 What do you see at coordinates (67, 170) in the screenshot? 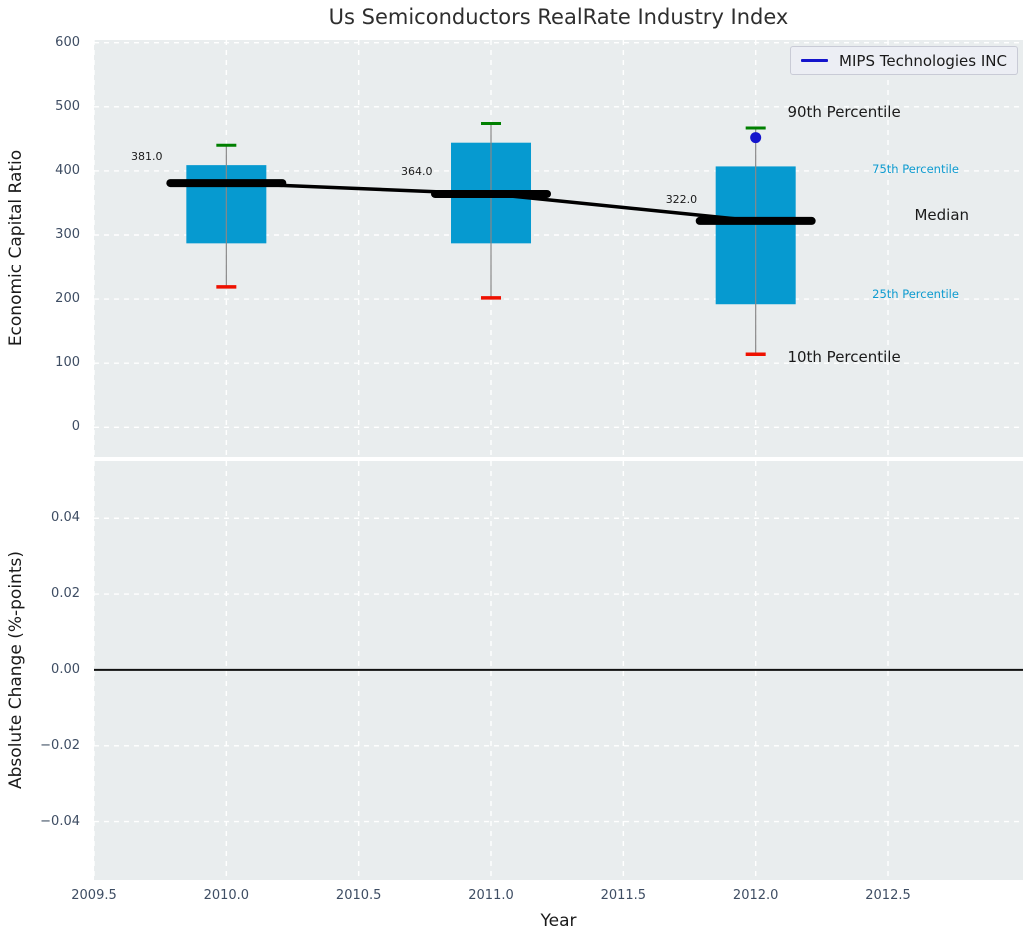
I see `y-tick-label-top: 400` at bounding box center [67, 170].